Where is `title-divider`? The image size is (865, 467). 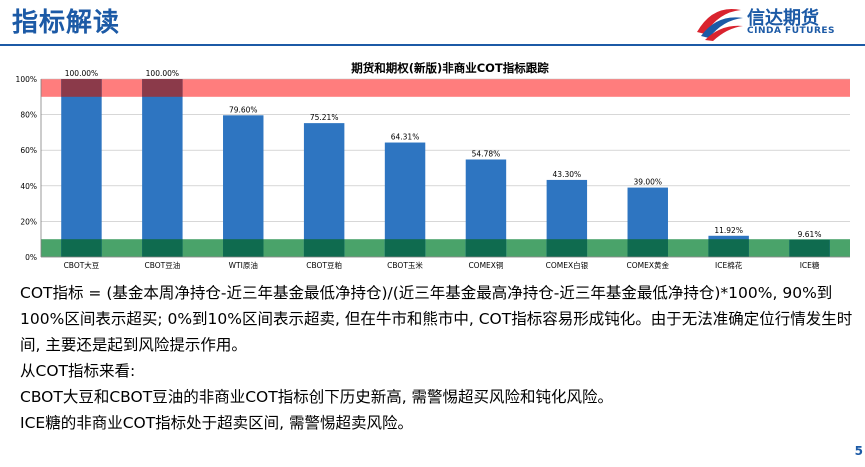
title-divider is located at coordinates (432, 45).